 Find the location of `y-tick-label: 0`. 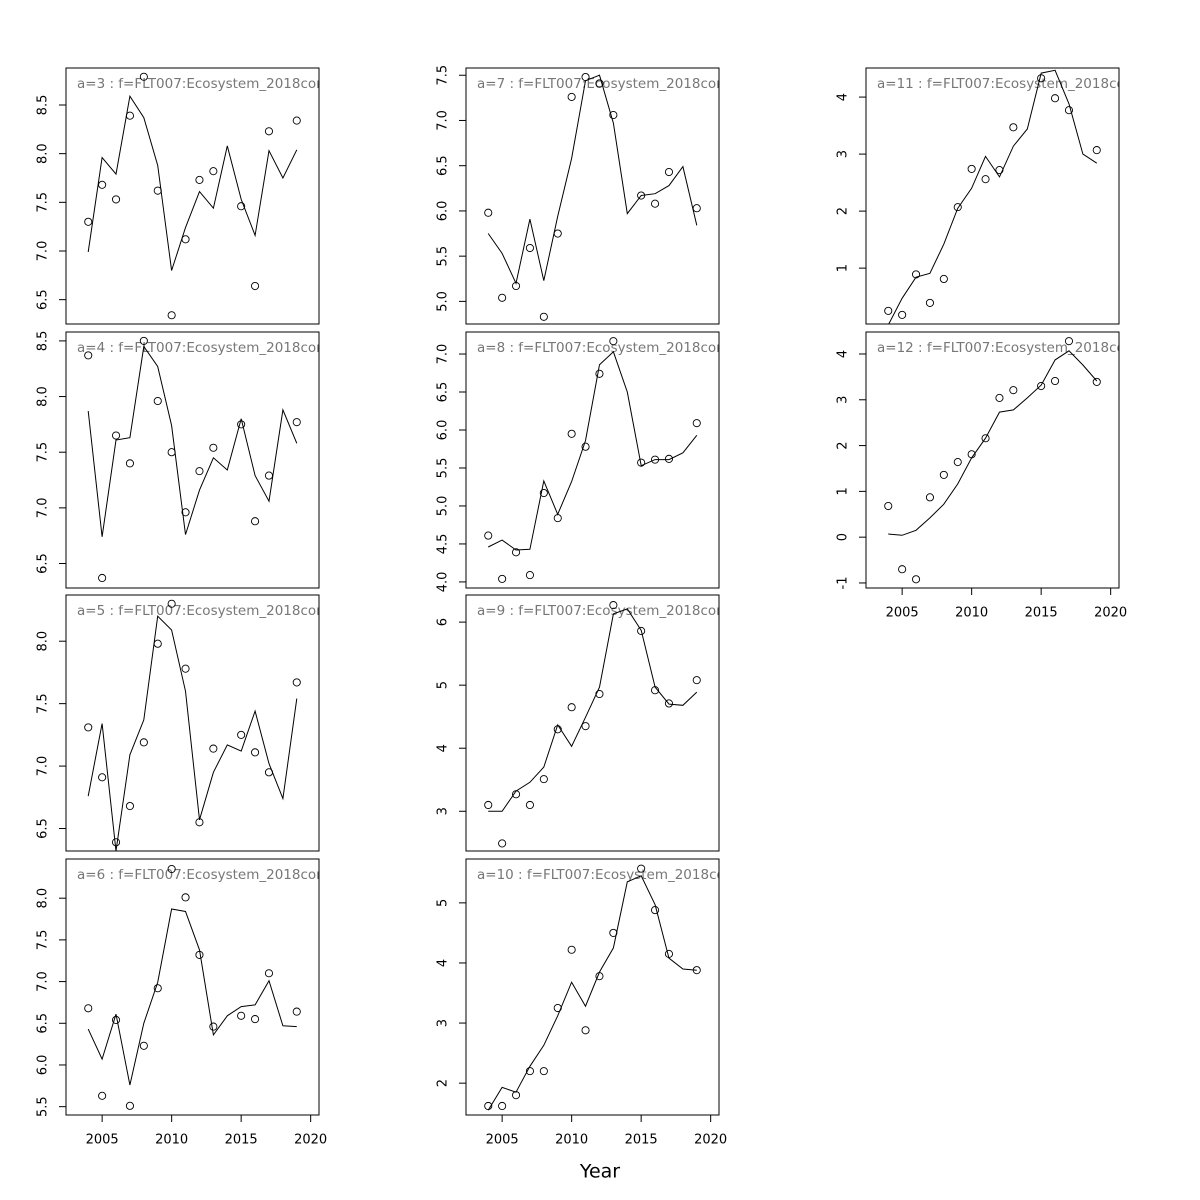

y-tick-label: 0 is located at coordinates (843, 537).